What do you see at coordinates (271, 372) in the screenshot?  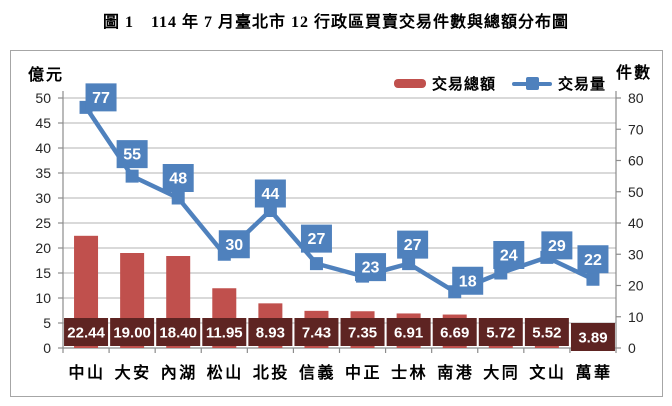 I see `x-axis-category-label: 北投` at bounding box center [271, 372].